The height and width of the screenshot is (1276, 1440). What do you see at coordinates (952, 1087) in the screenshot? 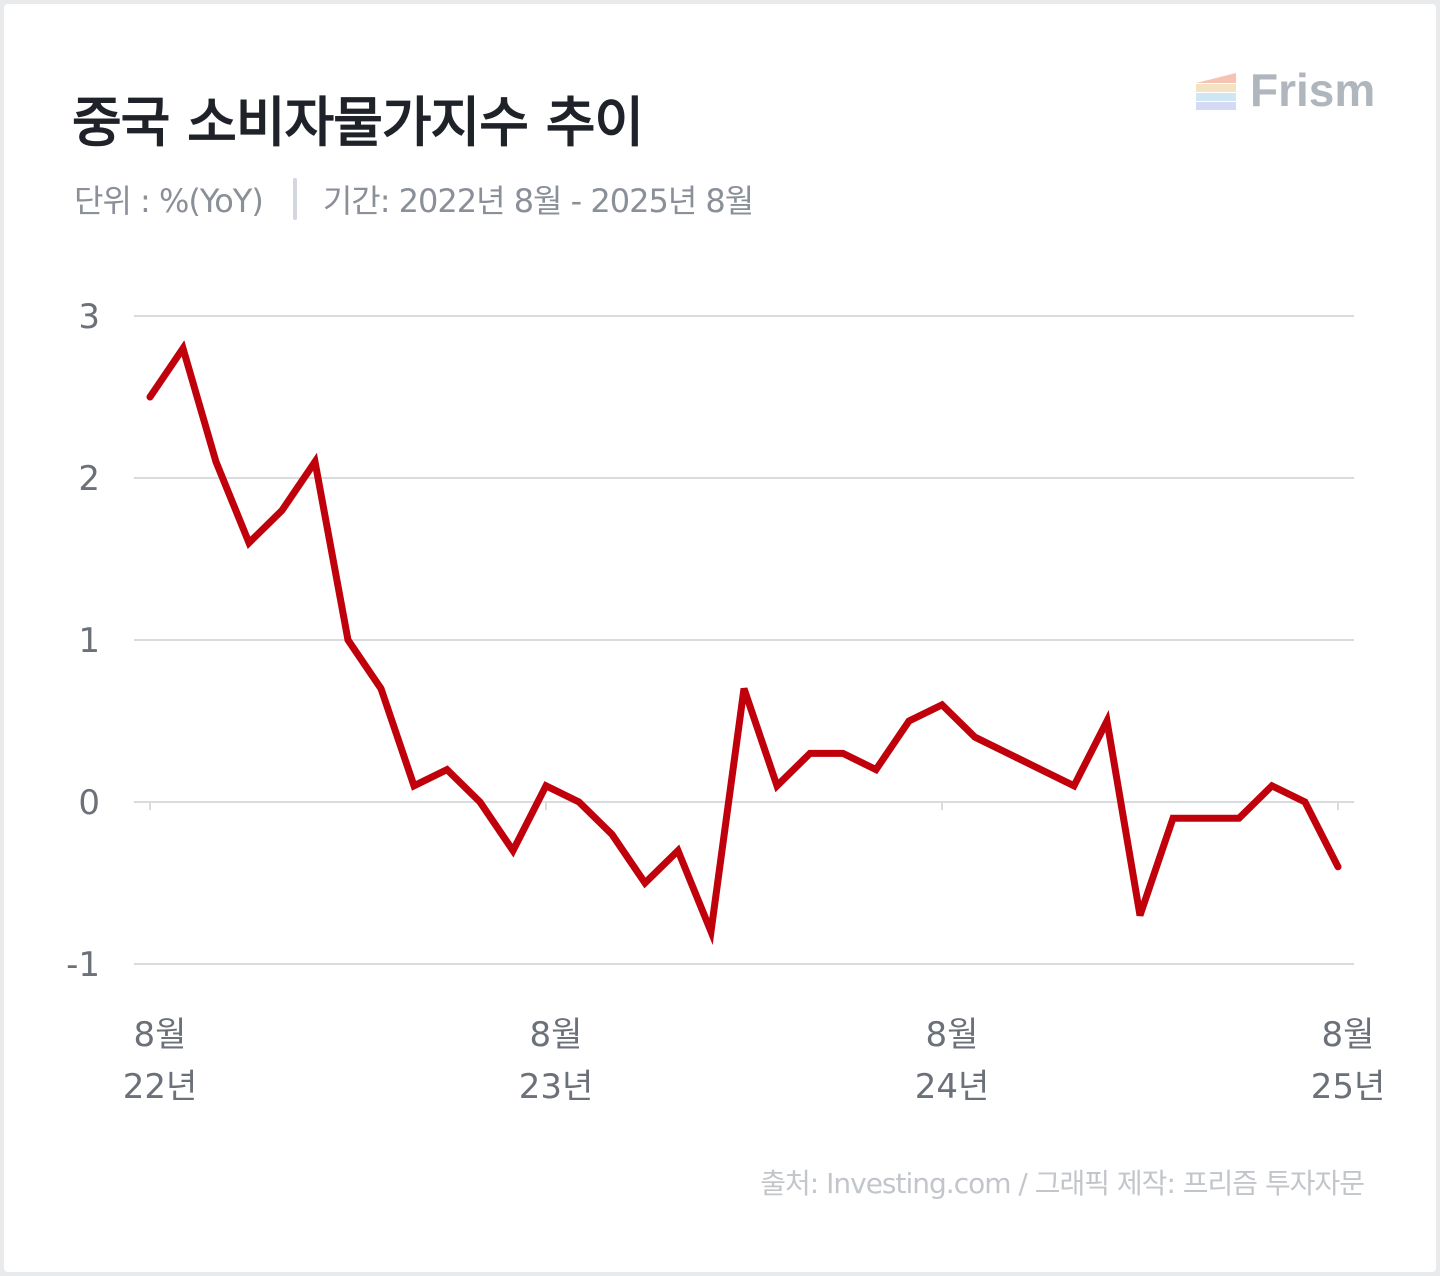
I see `x-tick-year: 24년` at bounding box center [952, 1087].